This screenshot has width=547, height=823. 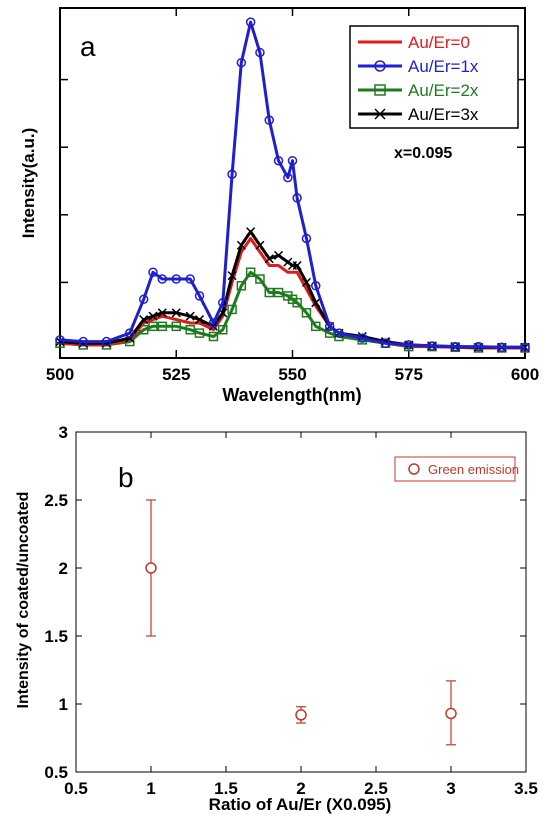 I want to click on panel-b-y-tick-label: 3, so click(x=63, y=432).